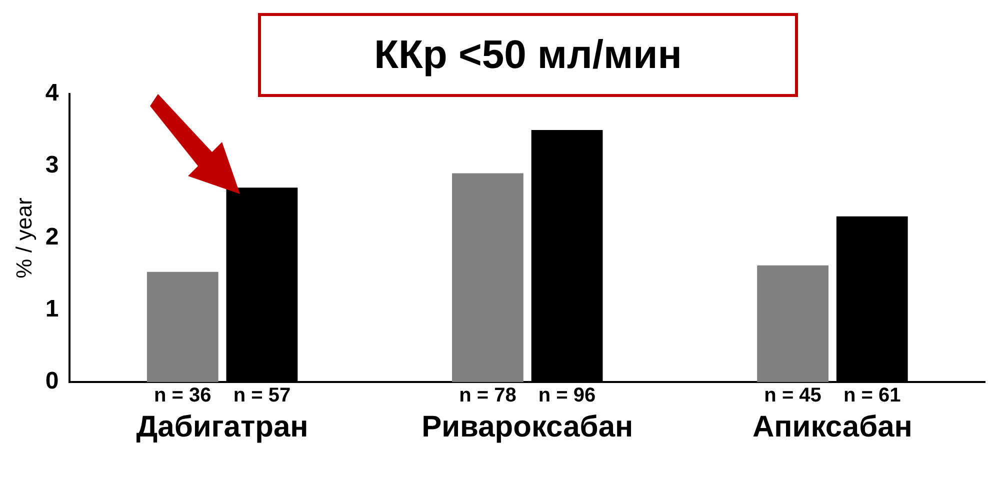 This screenshot has height=484, width=999. What do you see at coordinates (262, 395) in the screenshot?
I see `annotation: n = 57` at bounding box center [262, 395].